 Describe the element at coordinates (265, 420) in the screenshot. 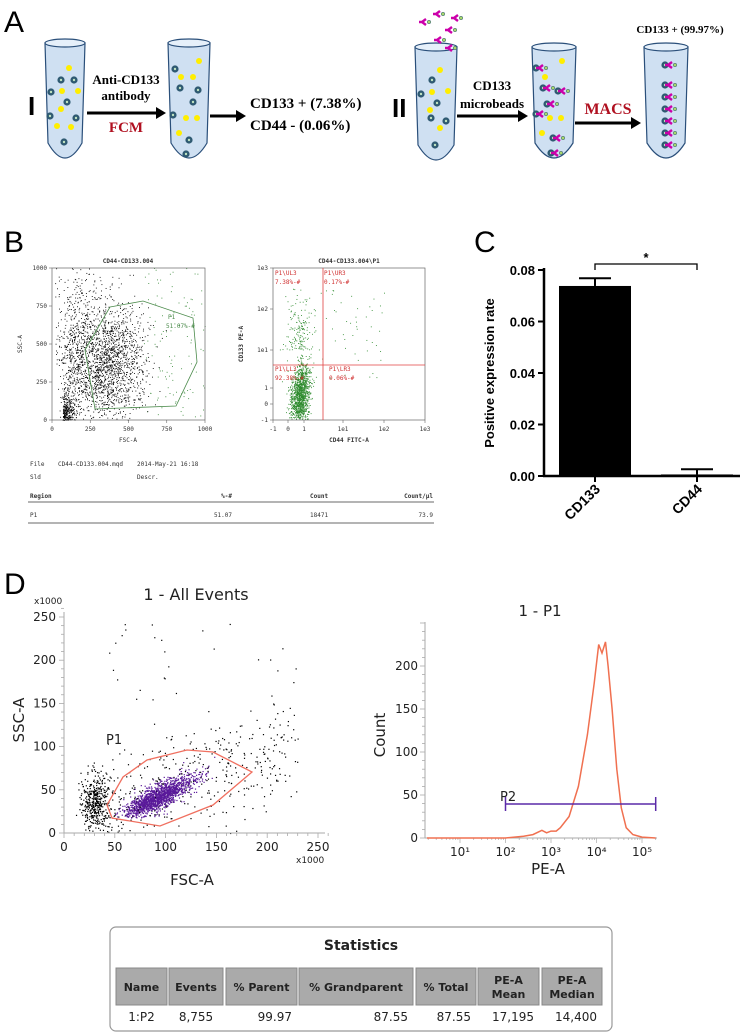

I see `y-tick-label: -1` at that location.